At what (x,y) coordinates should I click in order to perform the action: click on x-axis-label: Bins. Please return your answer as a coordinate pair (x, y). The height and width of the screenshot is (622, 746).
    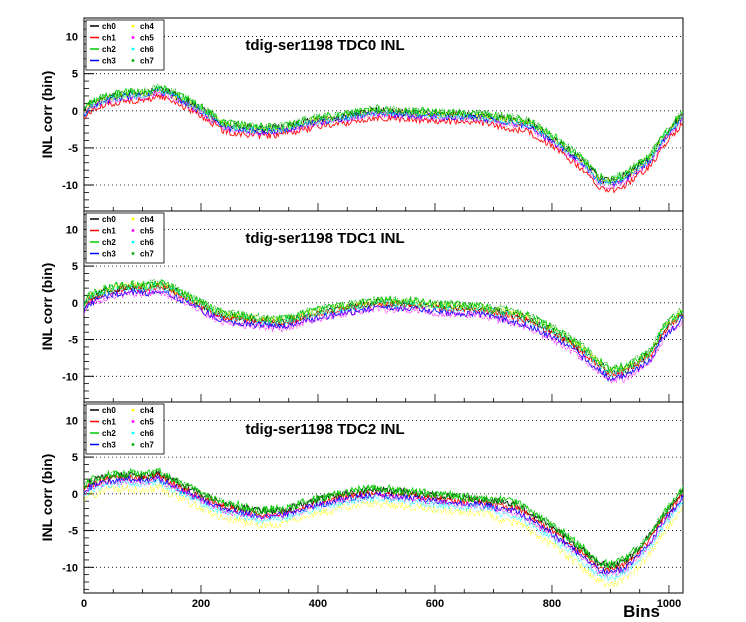
    Looking at the image, I should click on (641, 611).